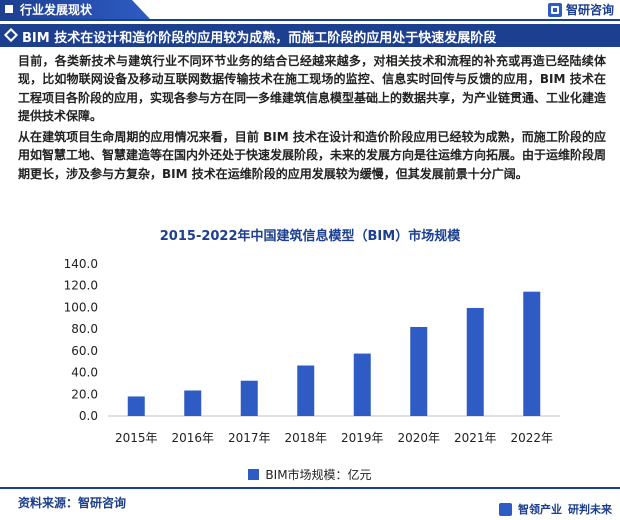 This screenshot has height=520, width=620. What do you see at coordinates (540, 509) in the screenshot?
I see `slogan-1: 智领产业` at bounding box center [540, 509].